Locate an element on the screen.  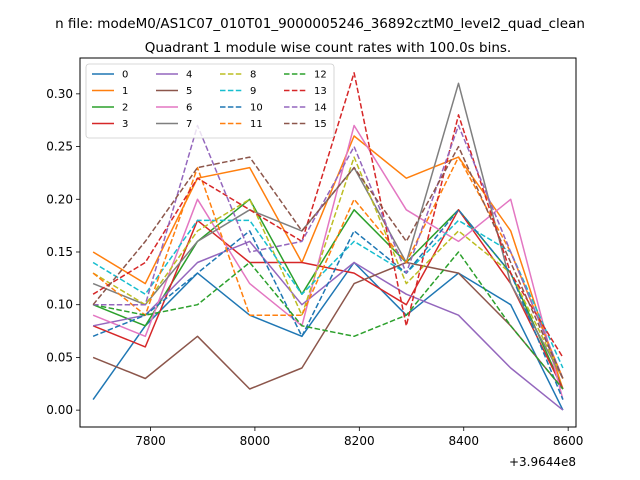
x-tick-label: 7800 is located at coordinates (150, 441).